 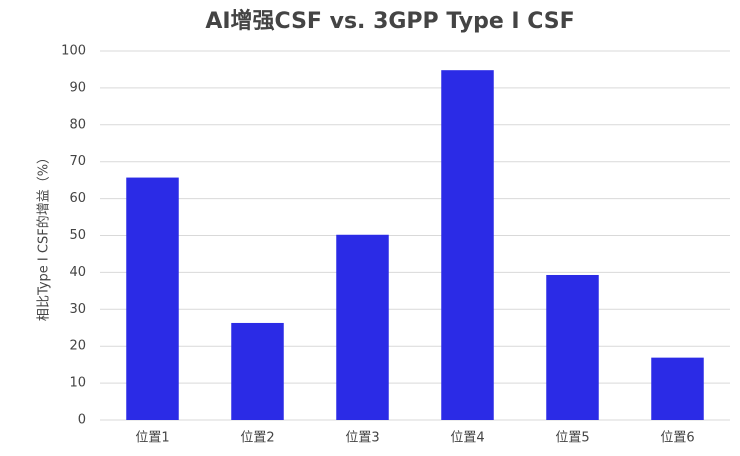 What do you see at coordinates (152, 438) in the screenshot?
I see `x-tick-label: 位置1` at bounding box center [152, 438].